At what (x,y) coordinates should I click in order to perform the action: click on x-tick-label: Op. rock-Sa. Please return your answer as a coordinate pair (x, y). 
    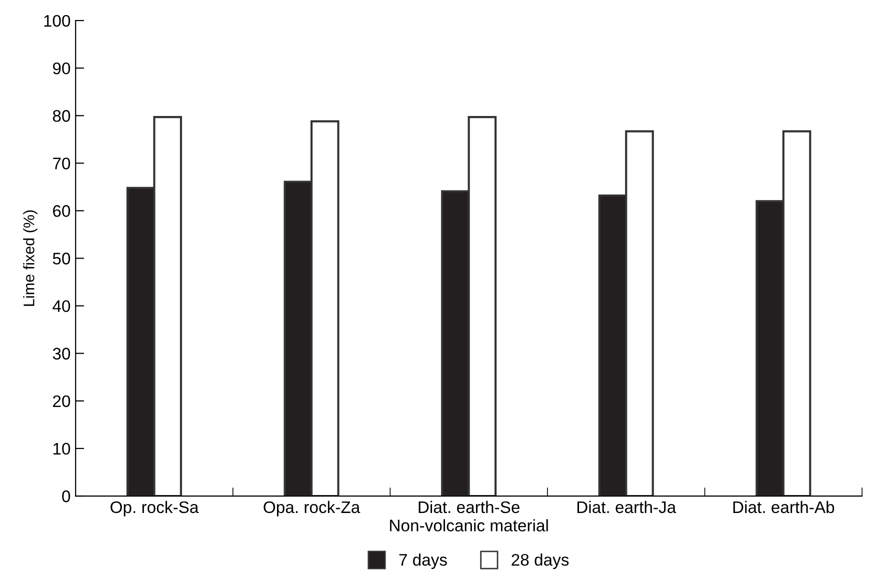
    Looking at the image, I should click on (154, 508).